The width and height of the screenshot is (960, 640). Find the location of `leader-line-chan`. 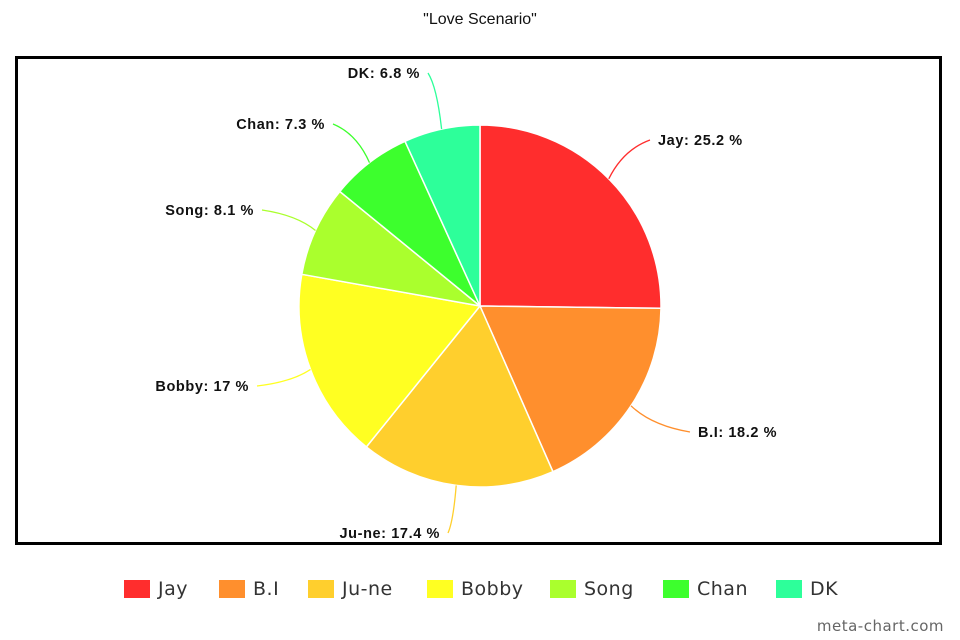

leader-line-chan is located at coordinates (351, 143).